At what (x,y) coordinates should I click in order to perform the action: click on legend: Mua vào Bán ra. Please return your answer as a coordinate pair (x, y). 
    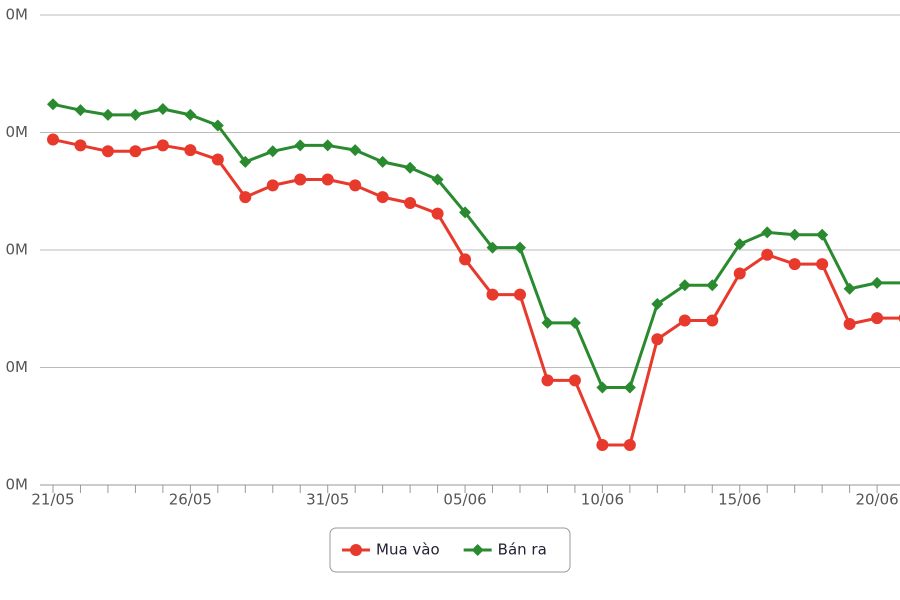
    Looking at the image, I should click on (450, 550).